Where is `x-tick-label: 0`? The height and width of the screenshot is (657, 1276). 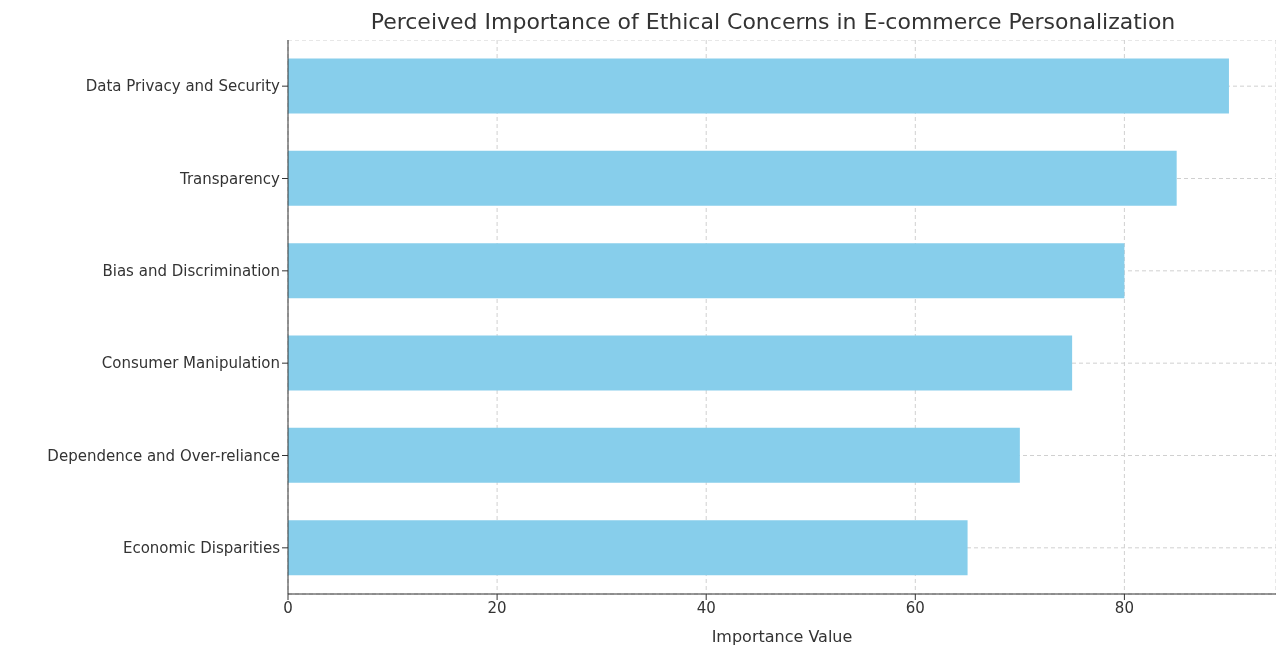
x-tick-label: 0 is located at coordinates (288, 607).